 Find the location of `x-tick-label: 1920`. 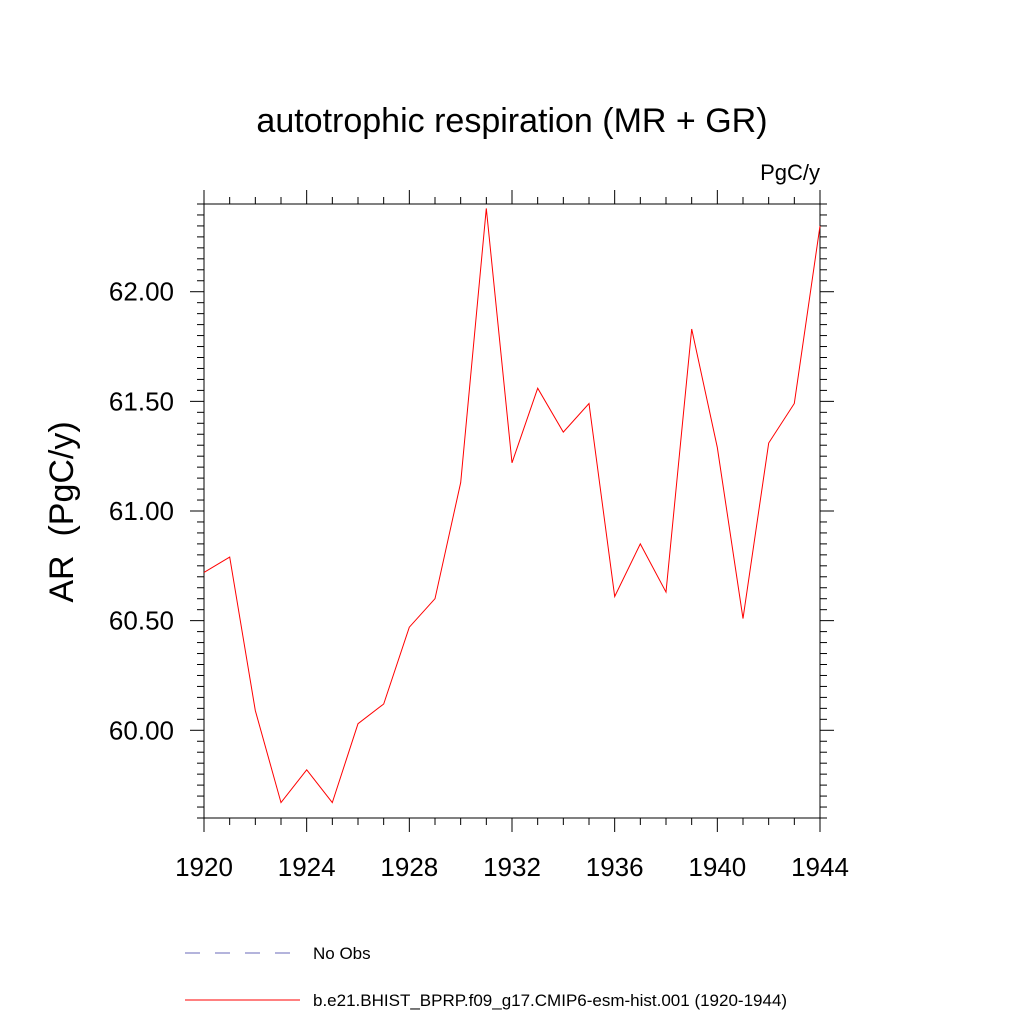

x-tick-label: 1920 is located at coordinates (204, 867).